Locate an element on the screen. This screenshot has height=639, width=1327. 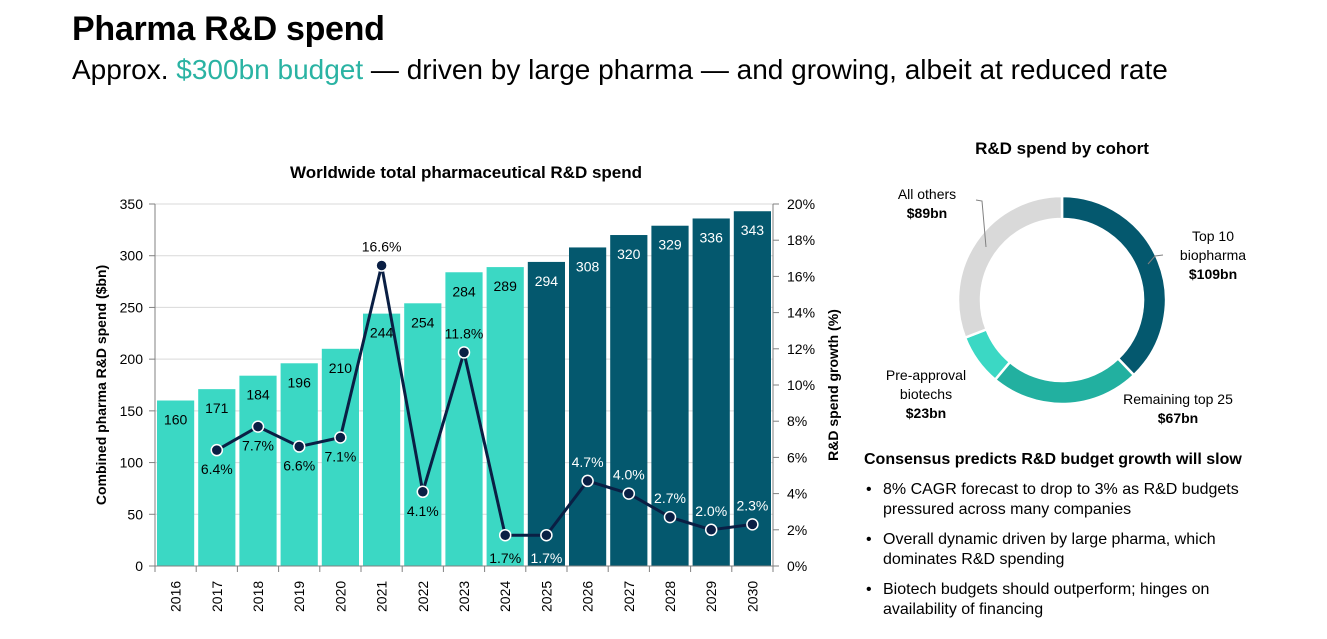
bar-value-label: 254 is located at coordinates (423, 322).